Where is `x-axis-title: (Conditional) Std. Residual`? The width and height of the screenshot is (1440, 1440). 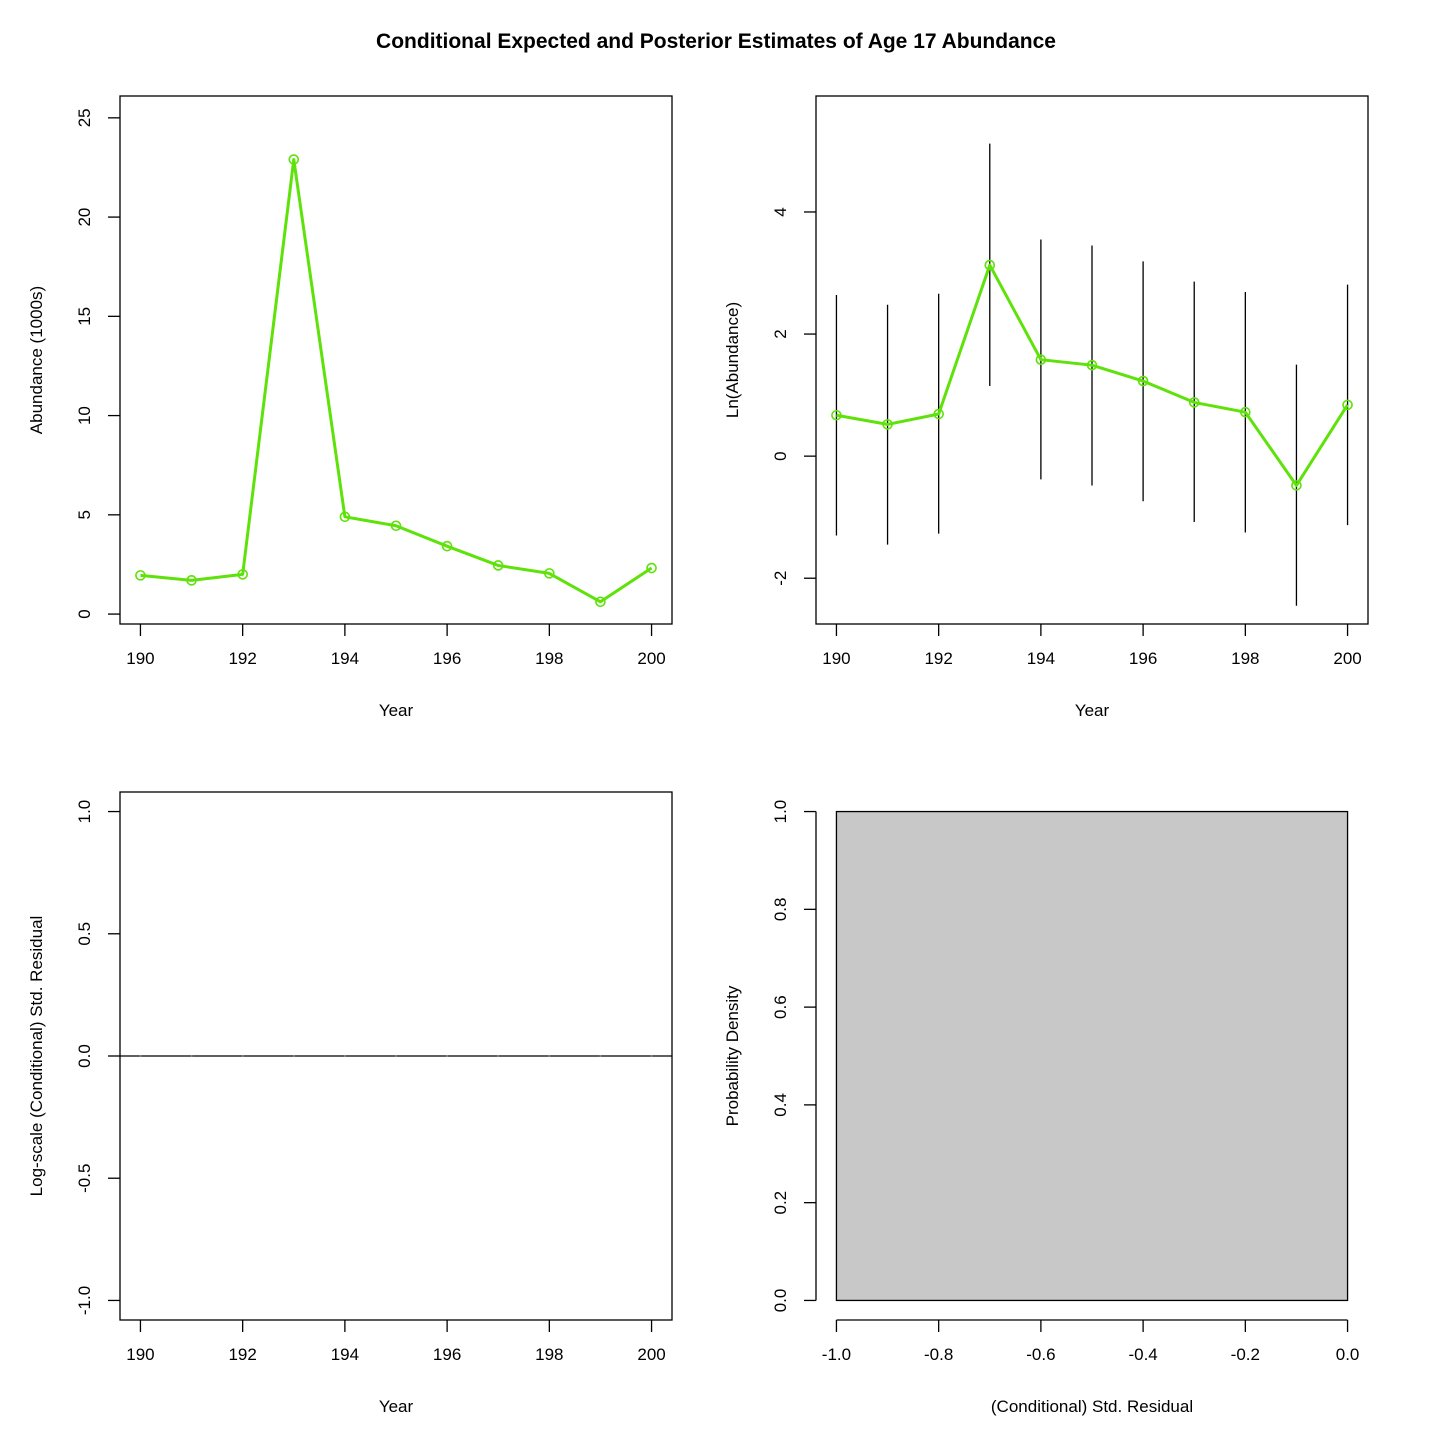 x-axis-title: (Conditional) Std. Residual is located at coordinates (1092, 1406).